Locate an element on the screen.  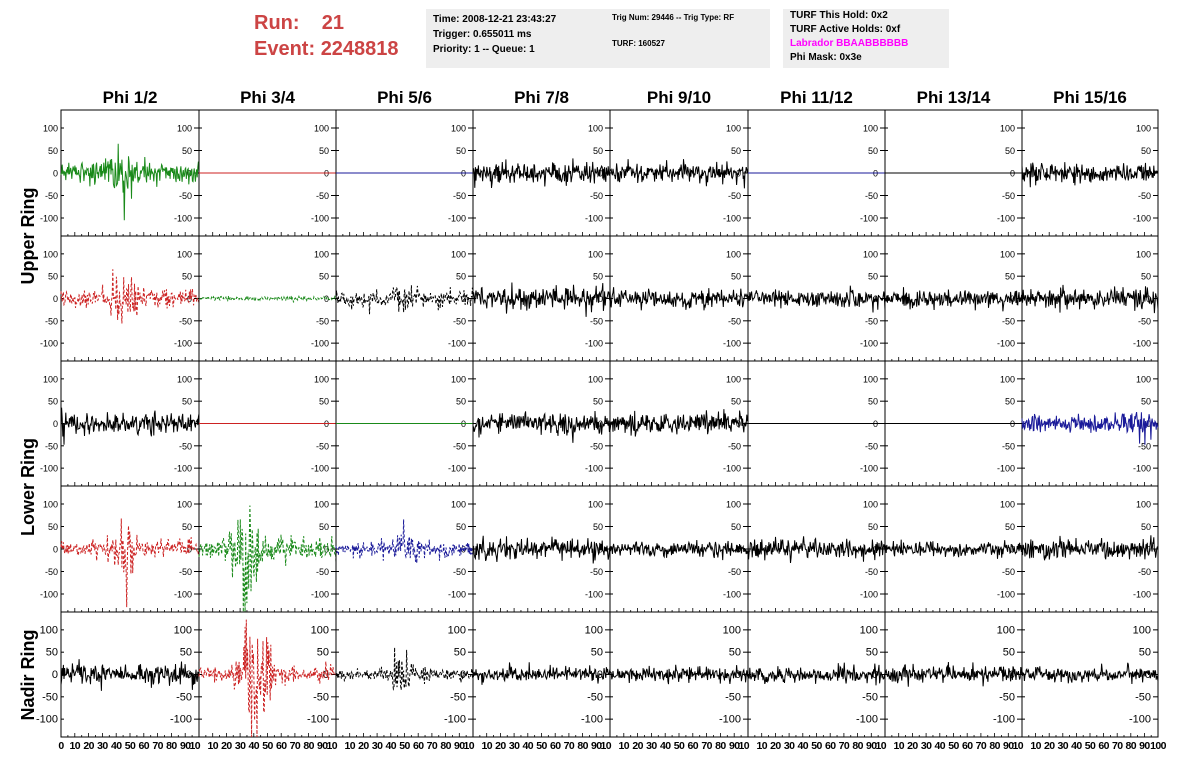
x-tick-label: 20 is located at coordinates (88, 746).